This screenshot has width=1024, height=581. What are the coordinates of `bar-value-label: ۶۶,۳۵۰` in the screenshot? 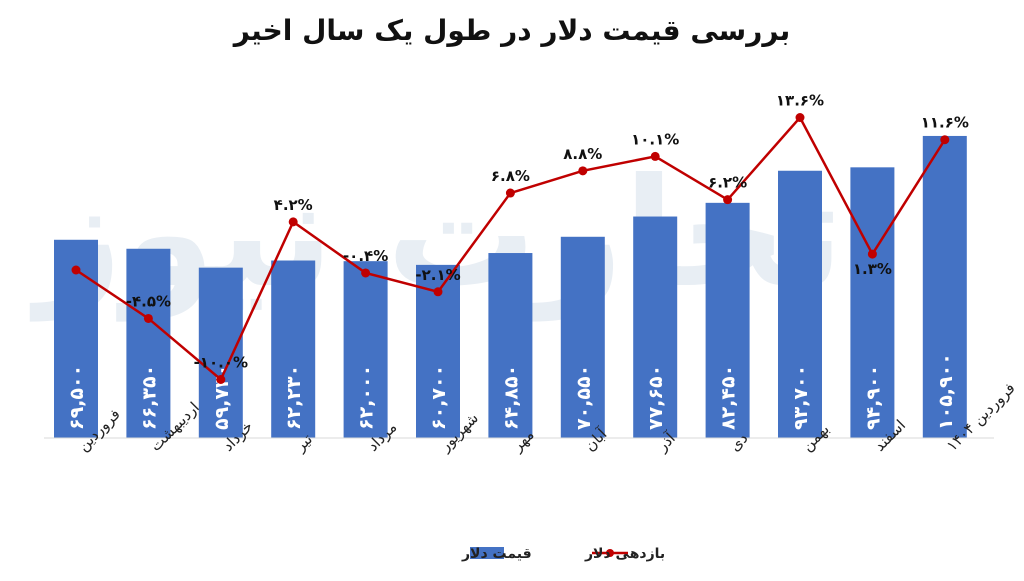 It's located at (149, 397).